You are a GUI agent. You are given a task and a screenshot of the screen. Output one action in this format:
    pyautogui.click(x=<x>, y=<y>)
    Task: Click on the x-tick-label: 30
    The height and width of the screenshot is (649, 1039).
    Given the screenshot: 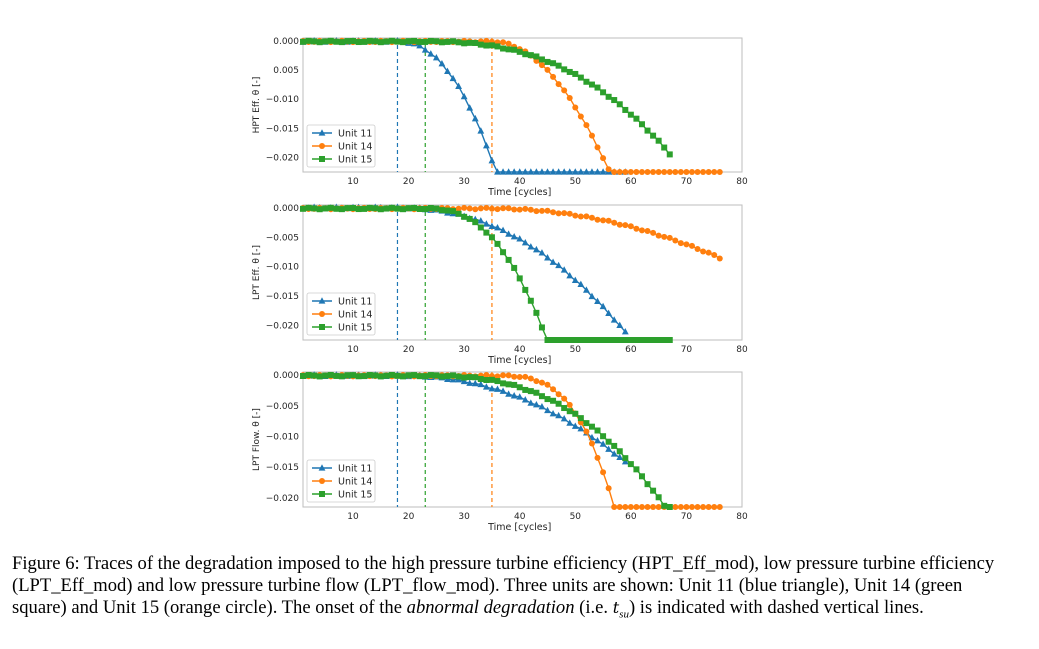 What is the action you would take?
    pyautogui.click(x=464, y=350)
    